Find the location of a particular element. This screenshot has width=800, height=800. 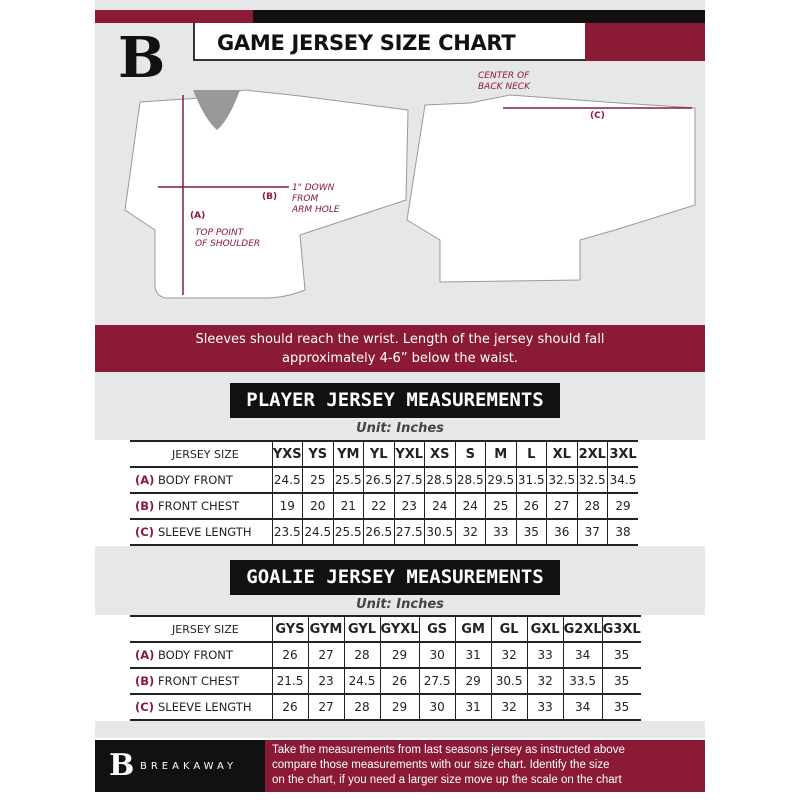

size-header: S is located at coordinates (470, 454).